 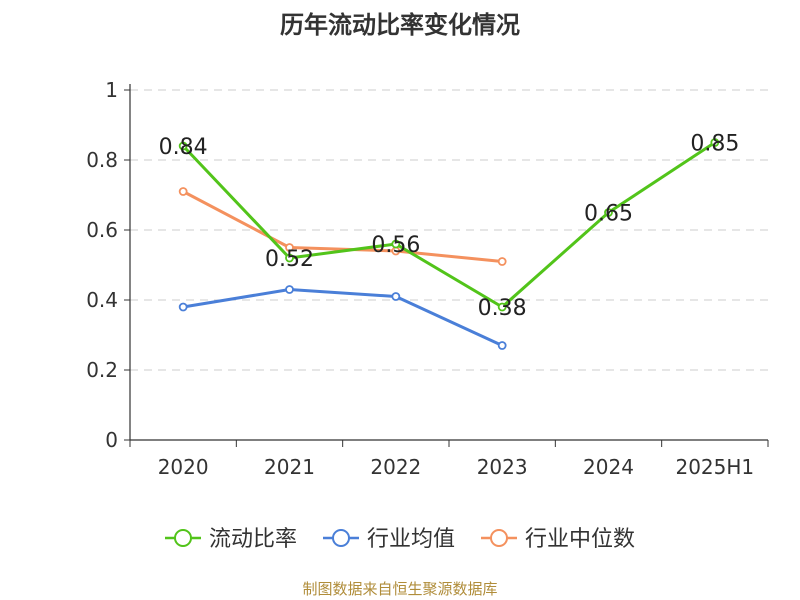 What do you see at coordinates (102, 230) in the screenshot?
I see `y-tick-label: 0.6` at bounding box center [102, 230].